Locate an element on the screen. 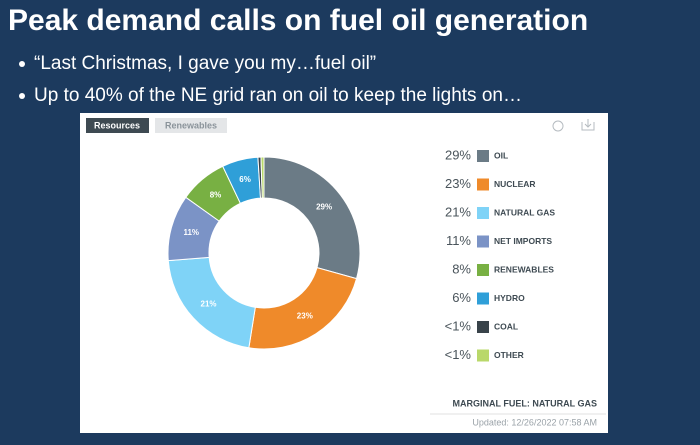 Image resolution: width=700 pixels, height=445 pixels. slice-label: 8% is located at coordinates (216, 194).